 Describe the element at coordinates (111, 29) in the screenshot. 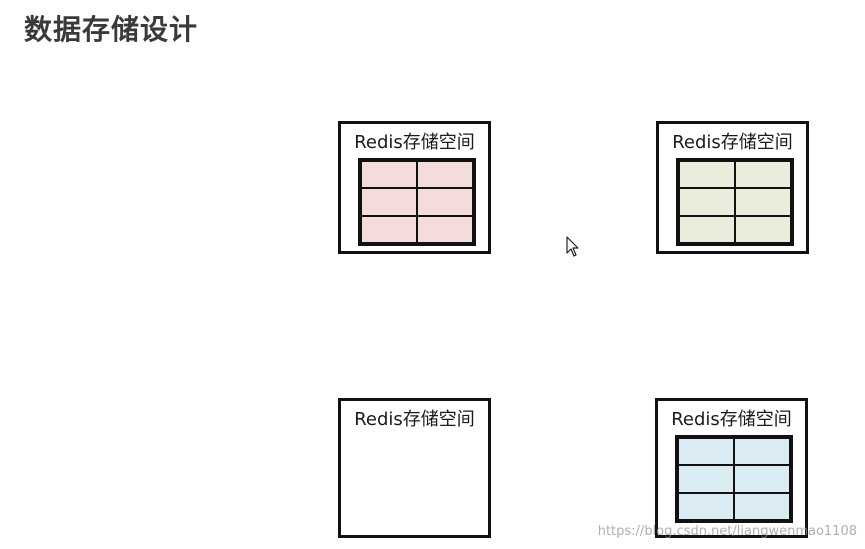

I see `page-title: 数据存储设计` at that location.